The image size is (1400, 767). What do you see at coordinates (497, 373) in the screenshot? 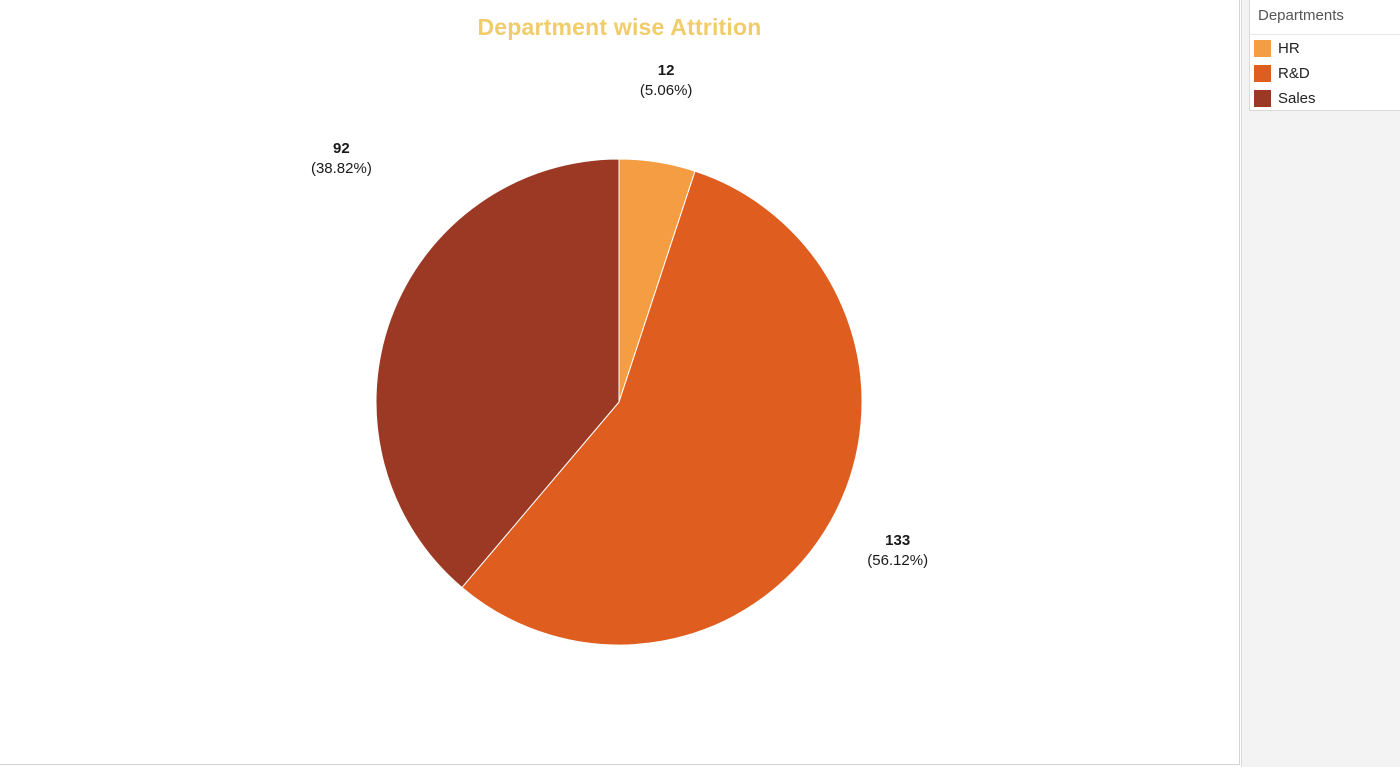
I see `pie-slice-sales` at bounding box center [497, 373].